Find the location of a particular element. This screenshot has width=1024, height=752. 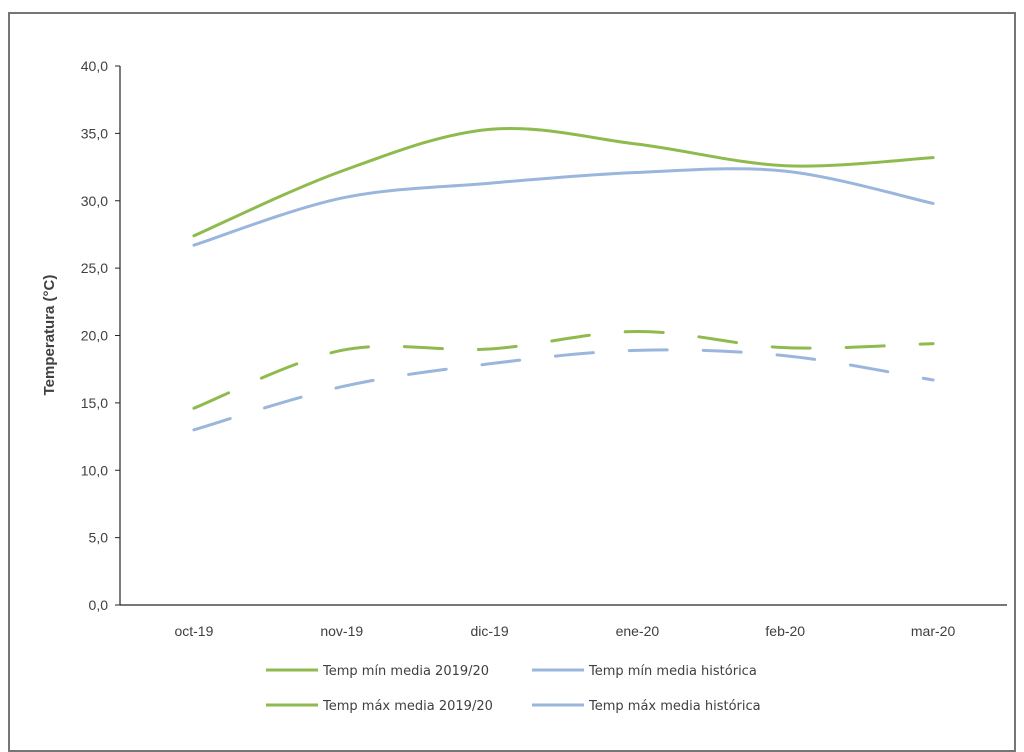

x-tick-label: oct-19 is located at coordinates (193, 631).